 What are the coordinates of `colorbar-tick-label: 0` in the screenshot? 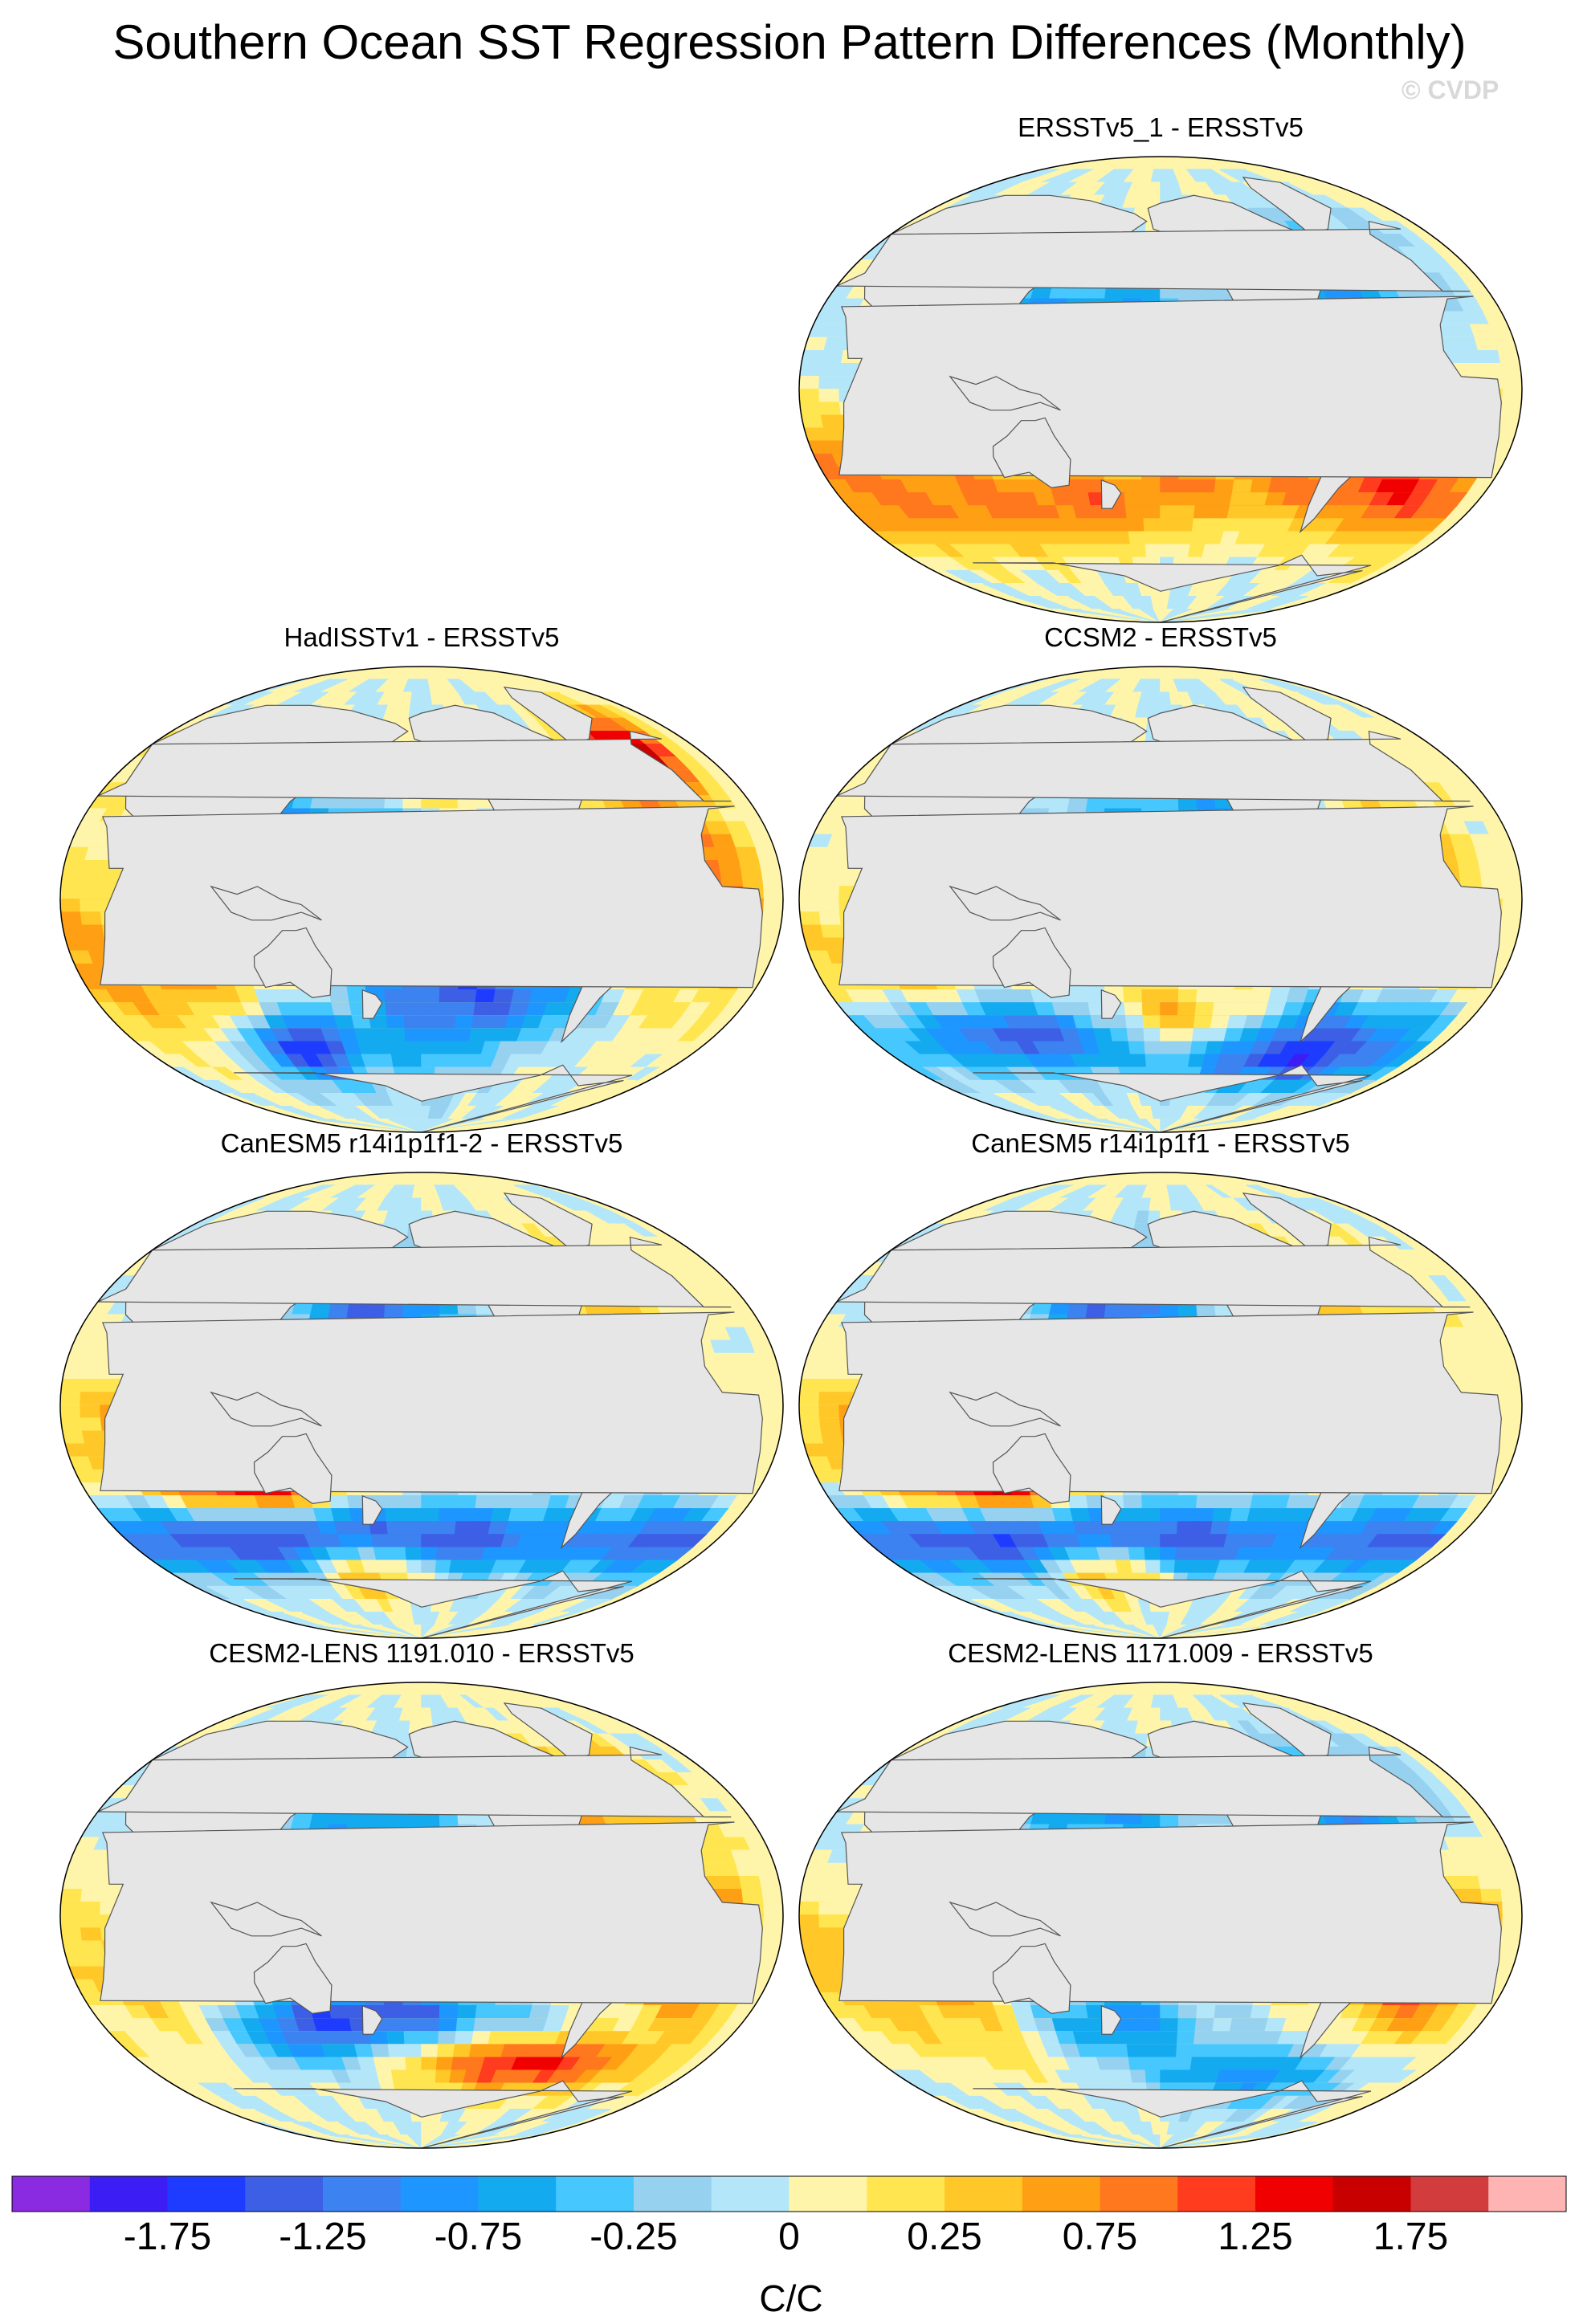 It's located at (789, 2237).